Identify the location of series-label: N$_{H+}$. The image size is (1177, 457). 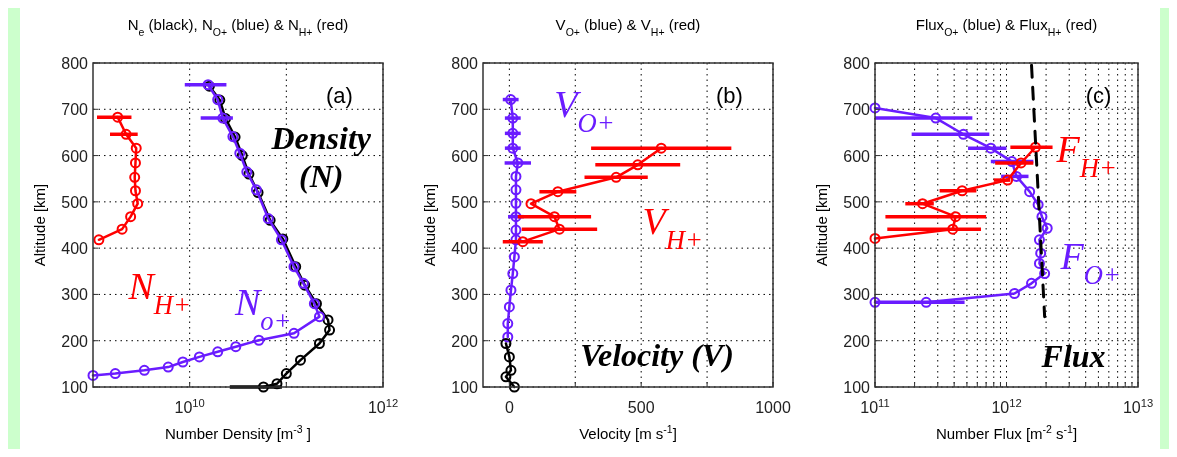
(159, 292).